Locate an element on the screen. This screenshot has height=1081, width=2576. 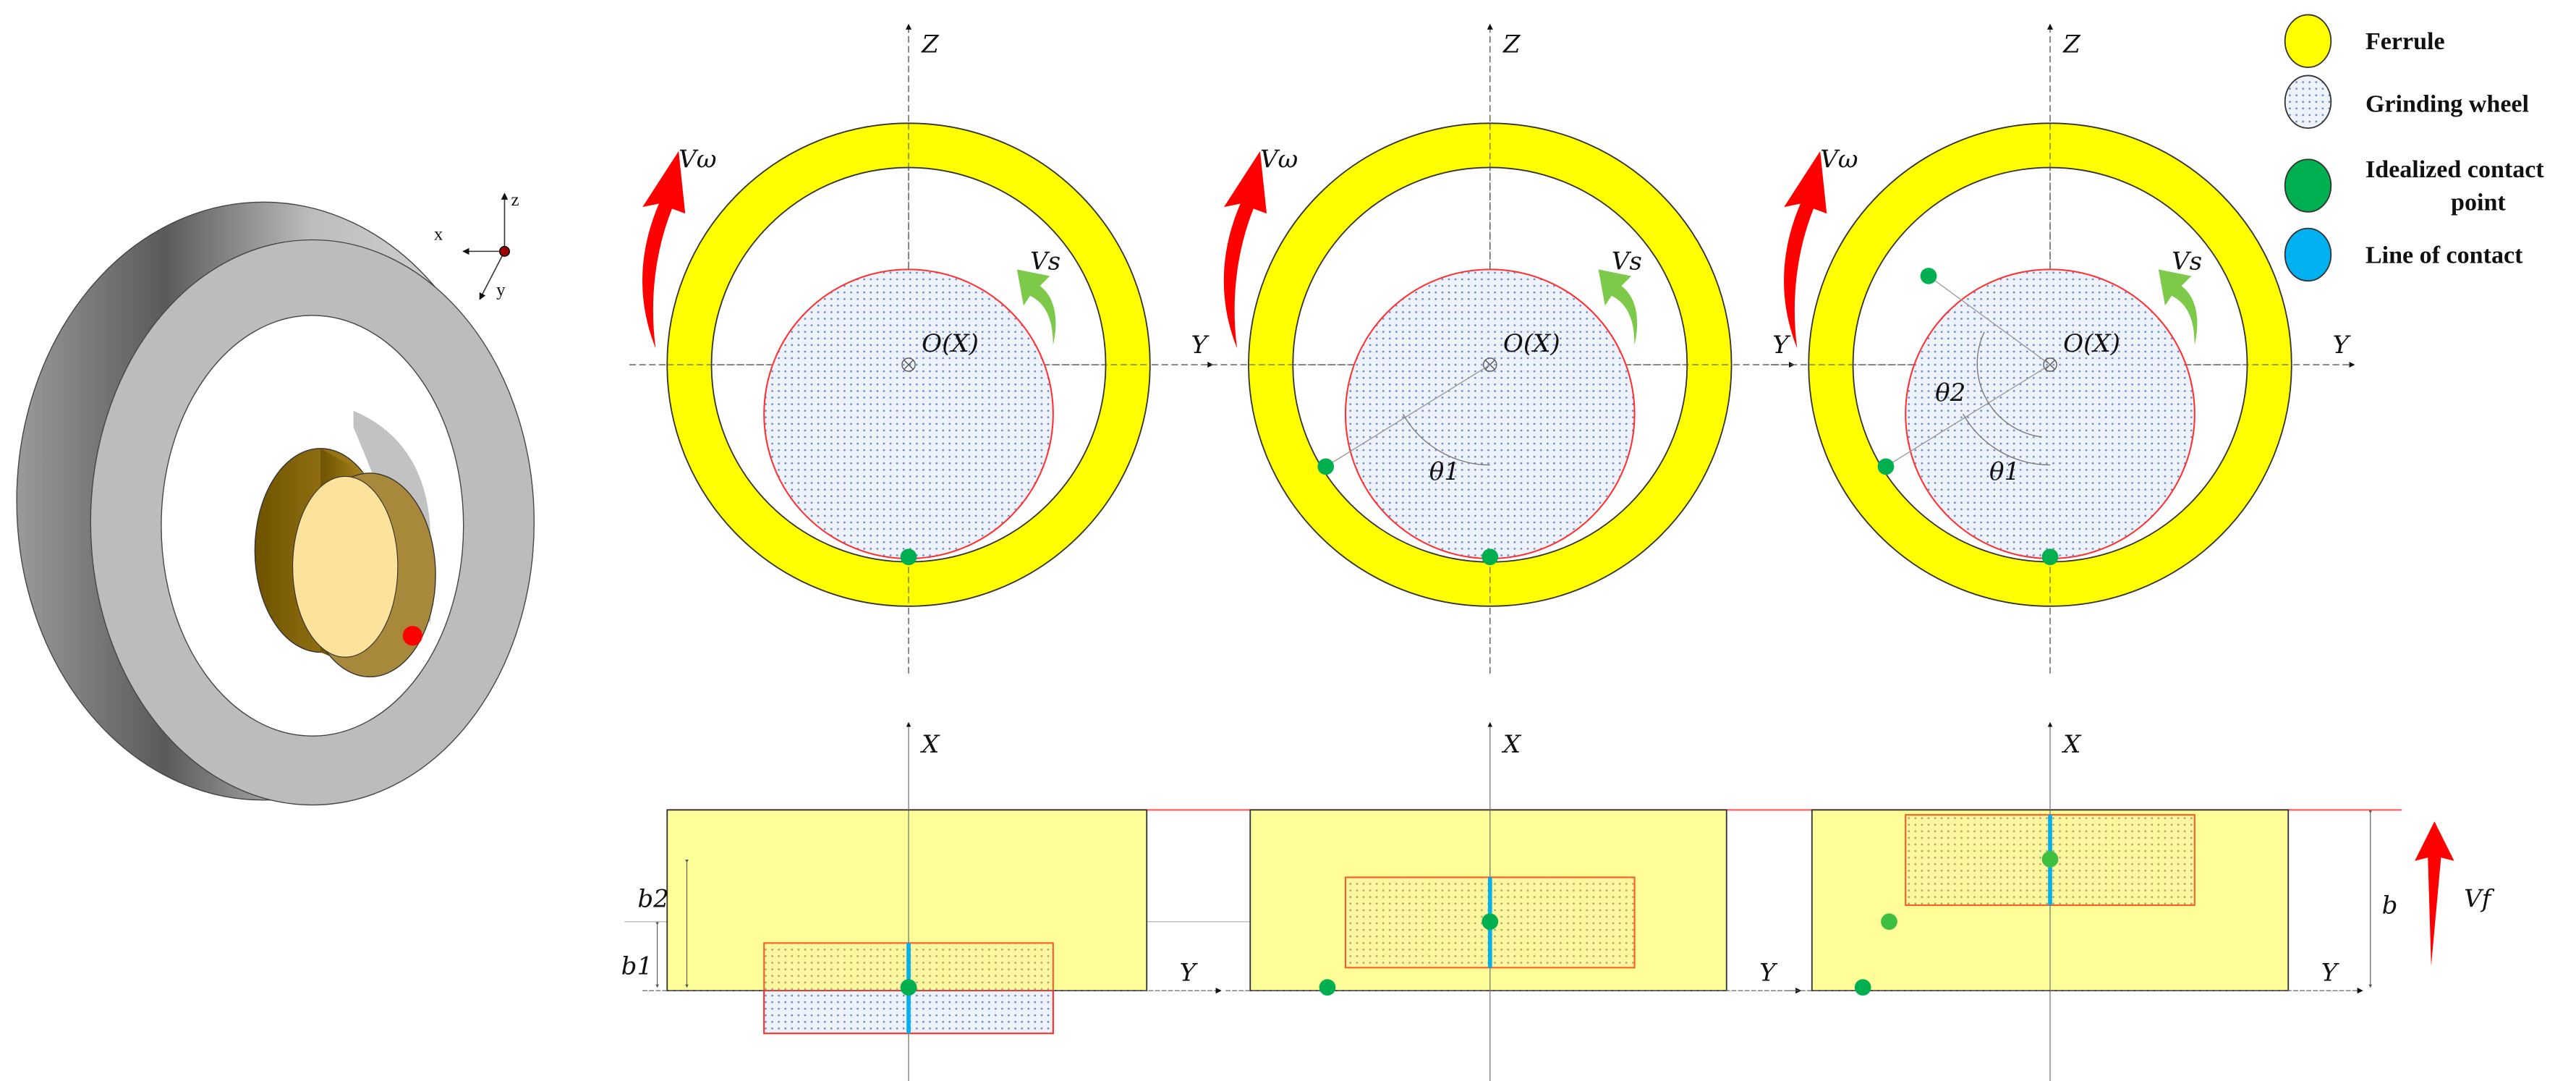
cross-section-3: O(X) Z Y Vω Vs θ1 θ2 is located at coordinates (2063, 348).